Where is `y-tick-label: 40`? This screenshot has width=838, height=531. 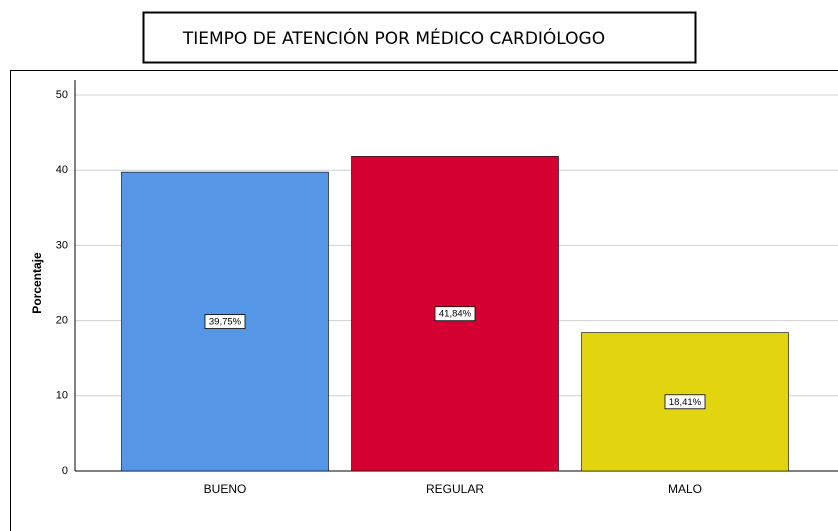 y-tick-label: 40 is located at coordinates (62, 170).